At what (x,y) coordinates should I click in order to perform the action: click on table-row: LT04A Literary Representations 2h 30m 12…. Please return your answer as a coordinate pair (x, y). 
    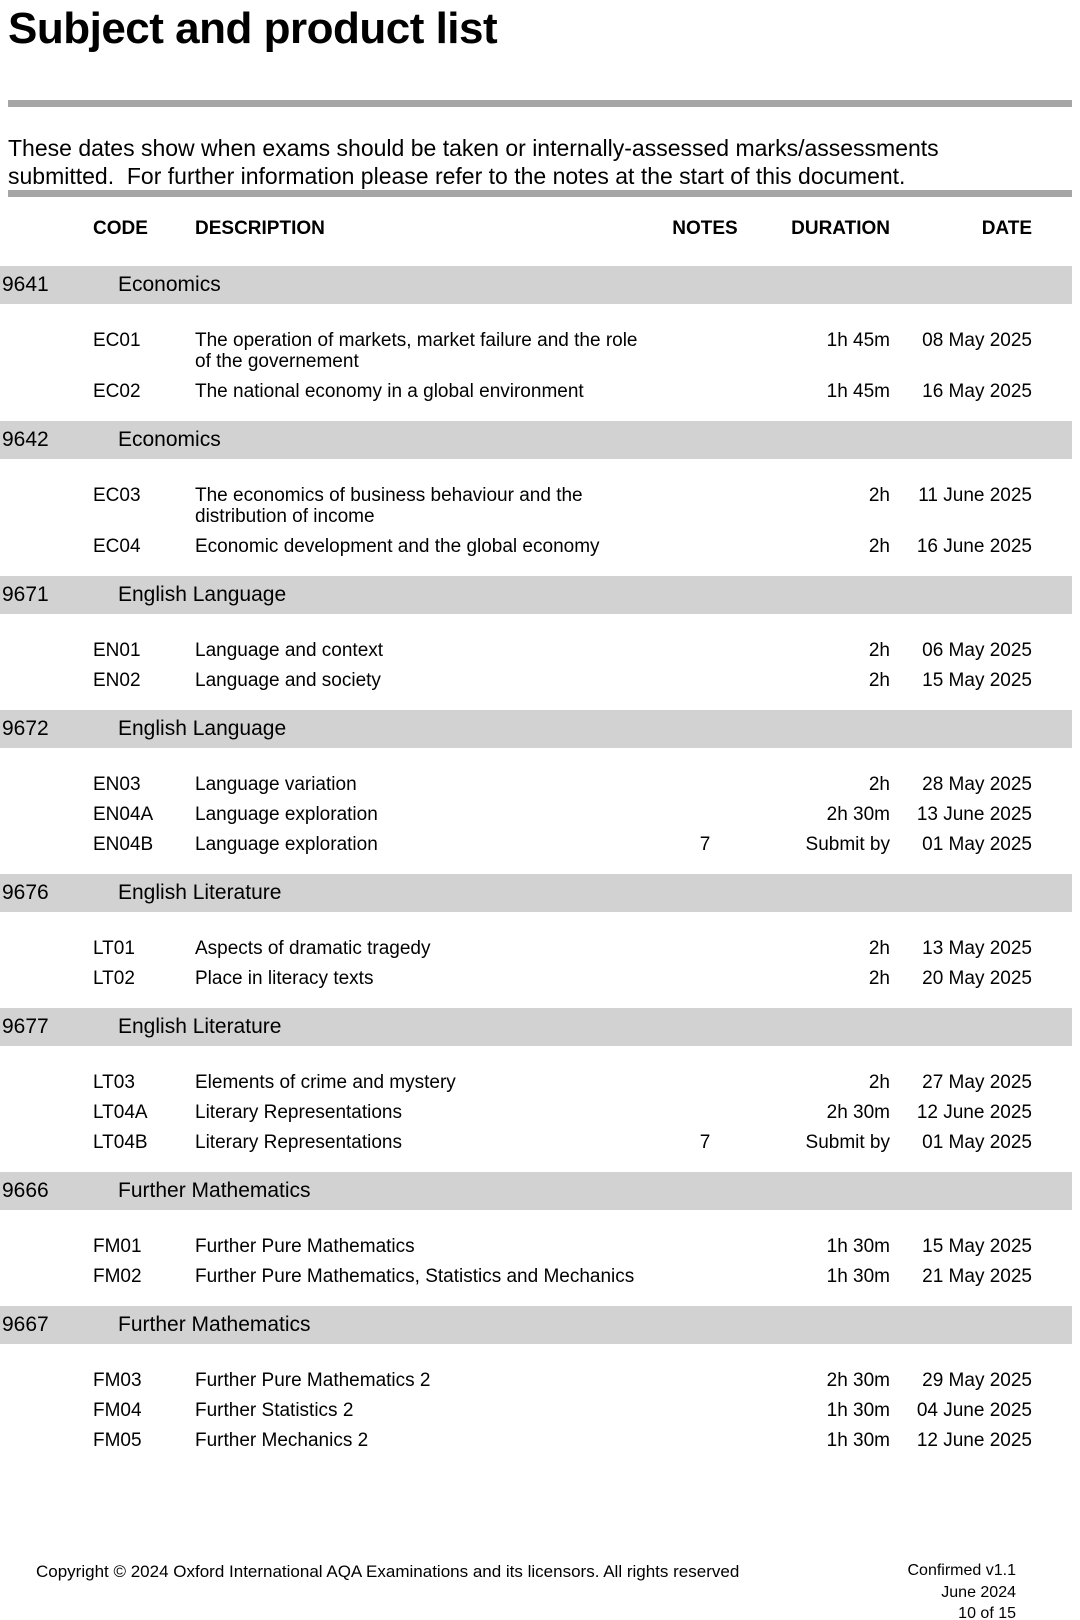
    Looking at the image, I should click on (536, 1112).